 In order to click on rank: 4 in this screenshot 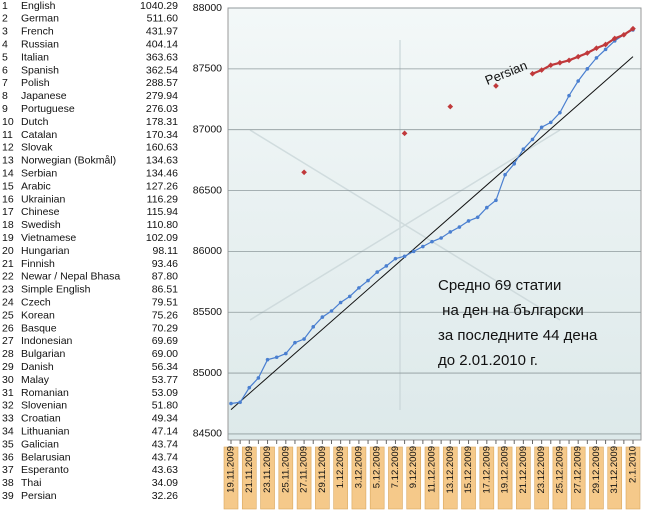, I will do `click(5, 44)`.